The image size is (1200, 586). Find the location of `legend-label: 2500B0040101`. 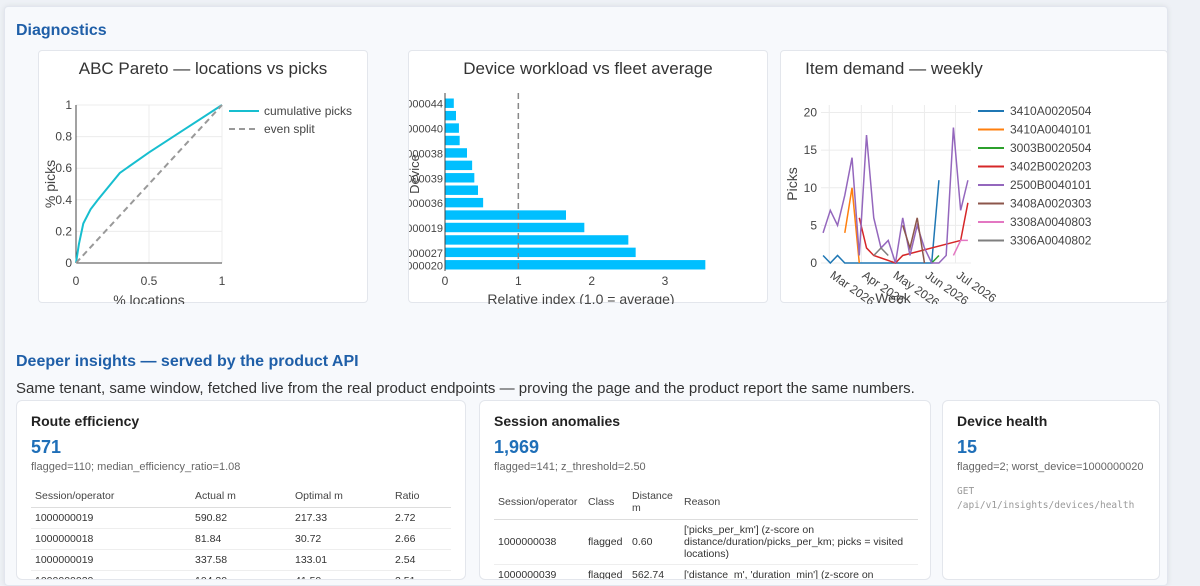

legend-label: 2500B0040101 is located at coordinates (1051, 185).